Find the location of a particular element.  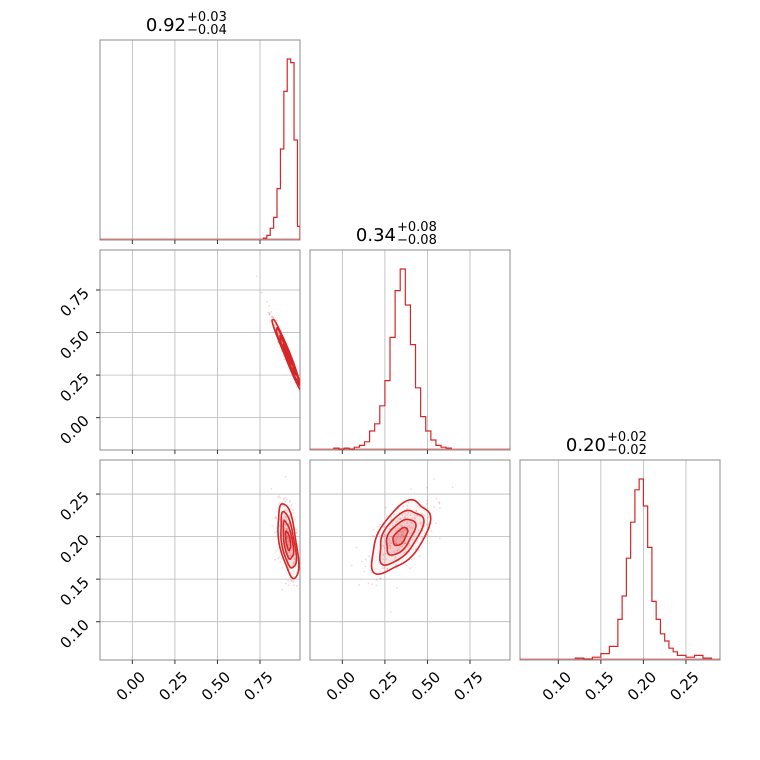

param-title-minus: −0.04 is located at coordinates (207, 30).